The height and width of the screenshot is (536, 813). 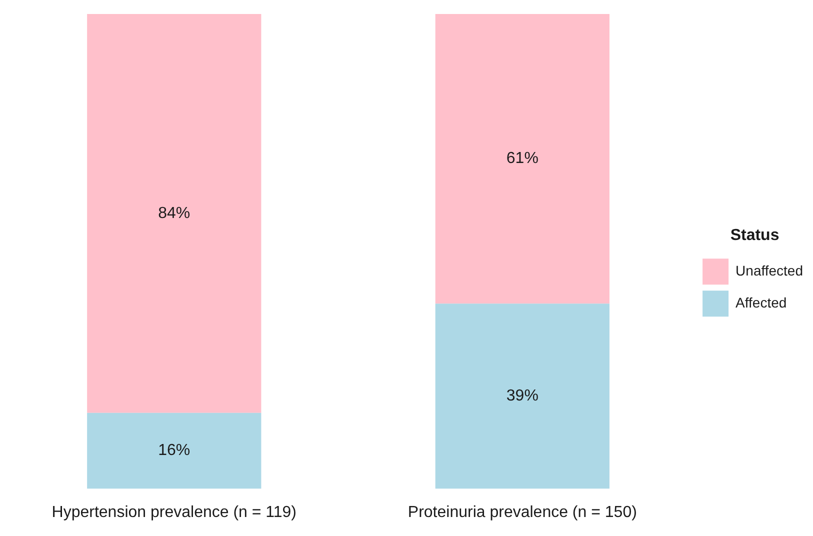 What do you see at coordinates (761, 302) in the screenshot?
I see `legend-label: Affected` at bounding box center [761, 302].